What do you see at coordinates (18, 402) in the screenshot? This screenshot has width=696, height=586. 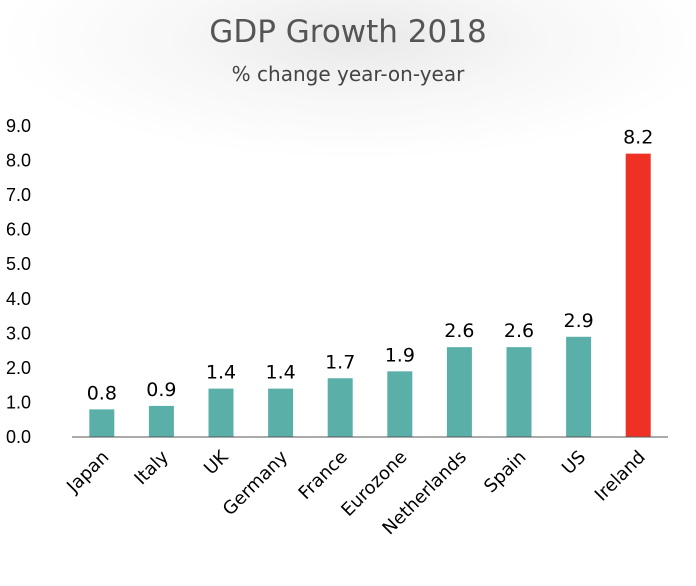 I see `y-tick-label: 1.0` at bounding box center [18, 402].